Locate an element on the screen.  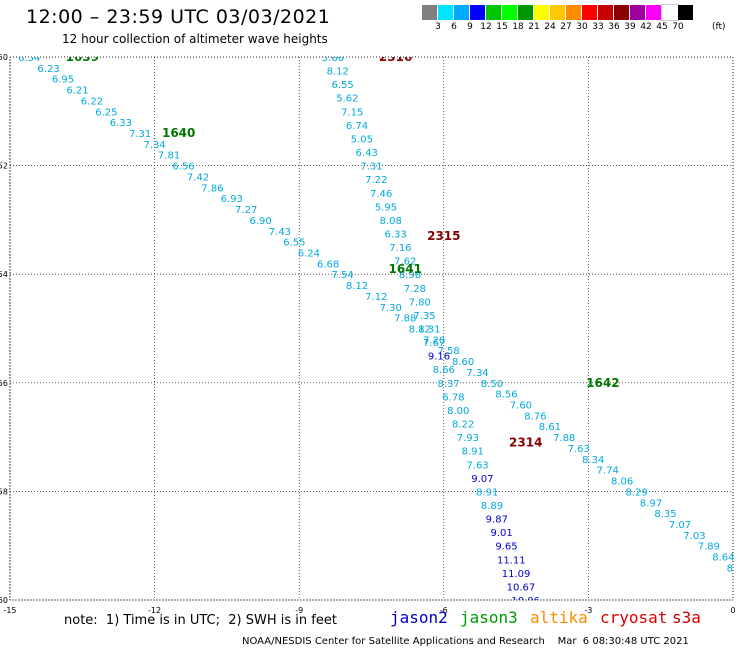
wave-height-label: 8.29 is located at coordinates (636, 492).